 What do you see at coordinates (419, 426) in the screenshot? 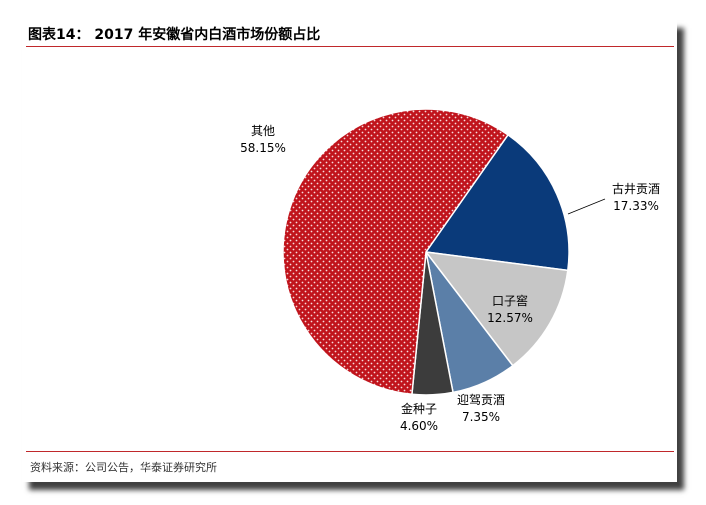
I see `slice-label-value: 4.60%` at bounding box center [419, 426].